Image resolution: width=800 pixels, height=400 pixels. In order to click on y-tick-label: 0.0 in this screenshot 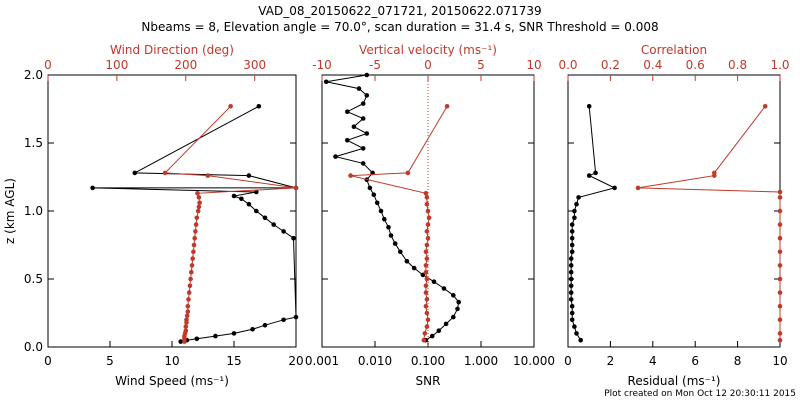, I will do `click(33, 347)`.